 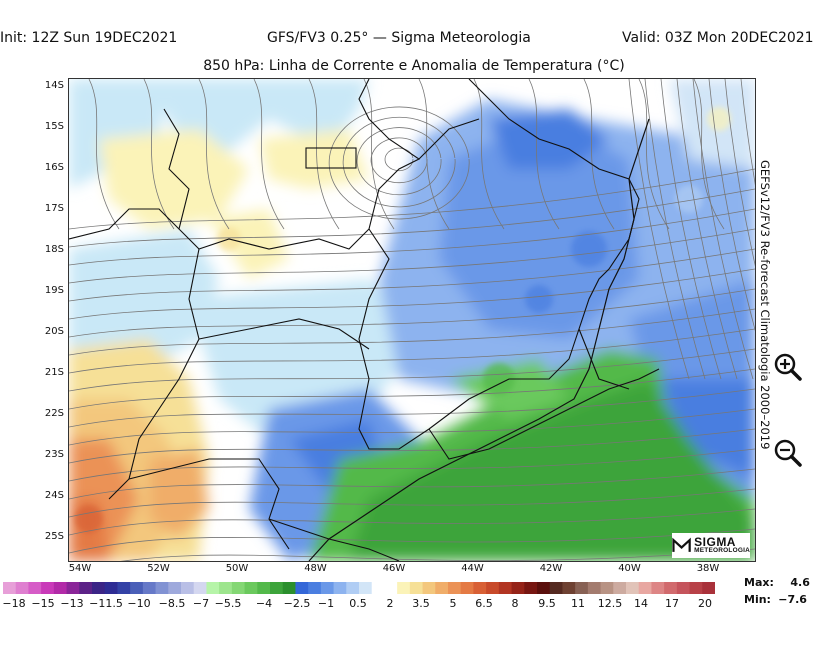 What do you see at coordinates (14, 603) in the screenshot?
I see `colorbar-label: −18` at bounding box center [14, 603].